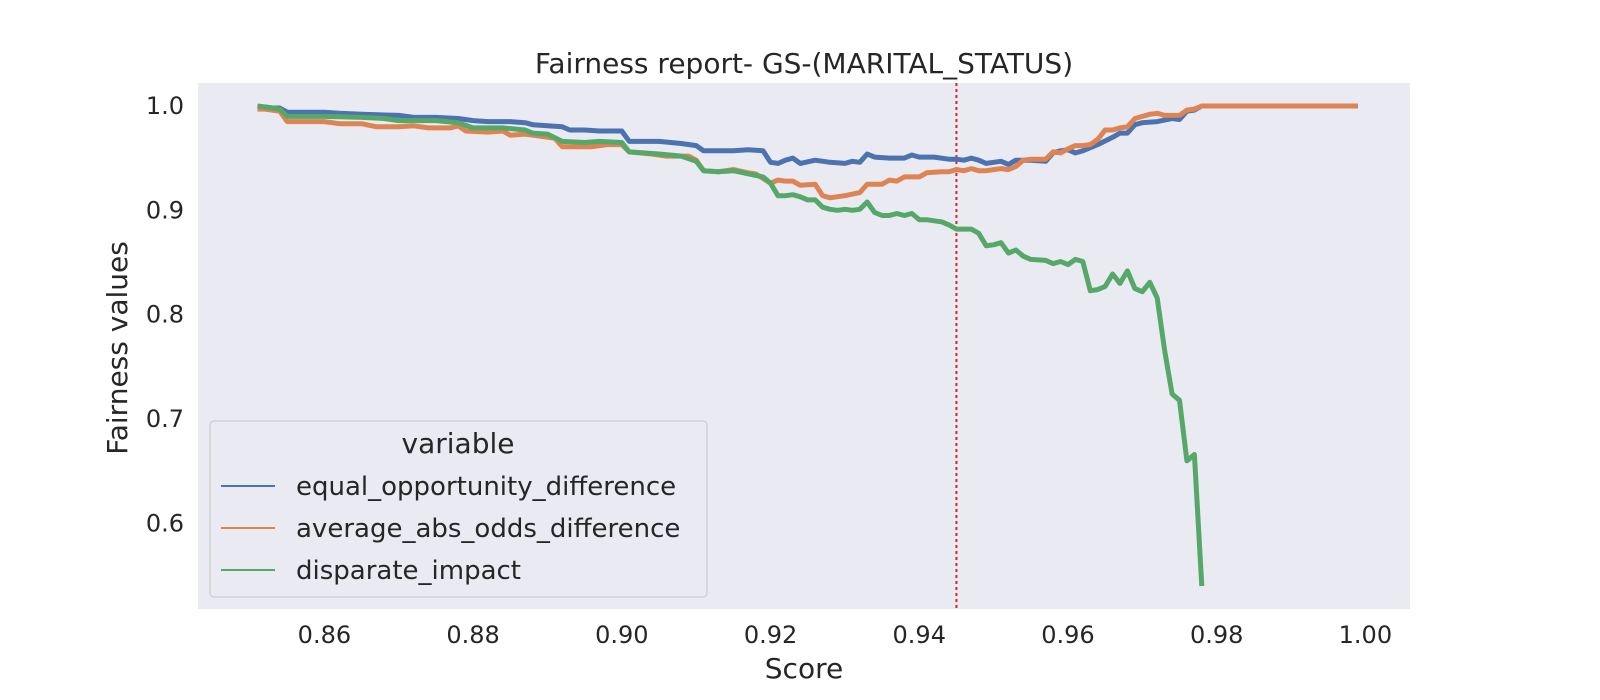  Describe the element at coordinates (919, 635) in the screenshot. I see `x-tick-label: 0.94` at that location.